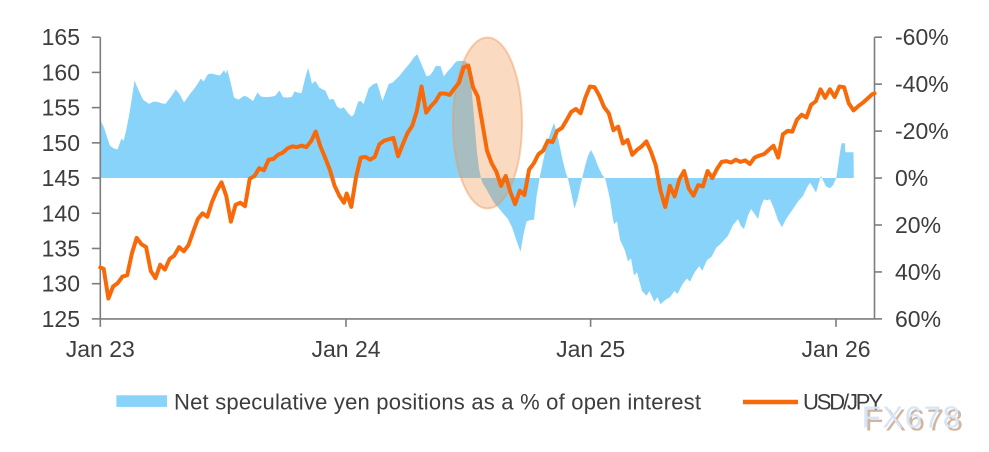 This screenshot has width=989, height=452. Describe the element at coordinates (911, 178) in the screenshot. I see `svg-text: 0%` at that location.